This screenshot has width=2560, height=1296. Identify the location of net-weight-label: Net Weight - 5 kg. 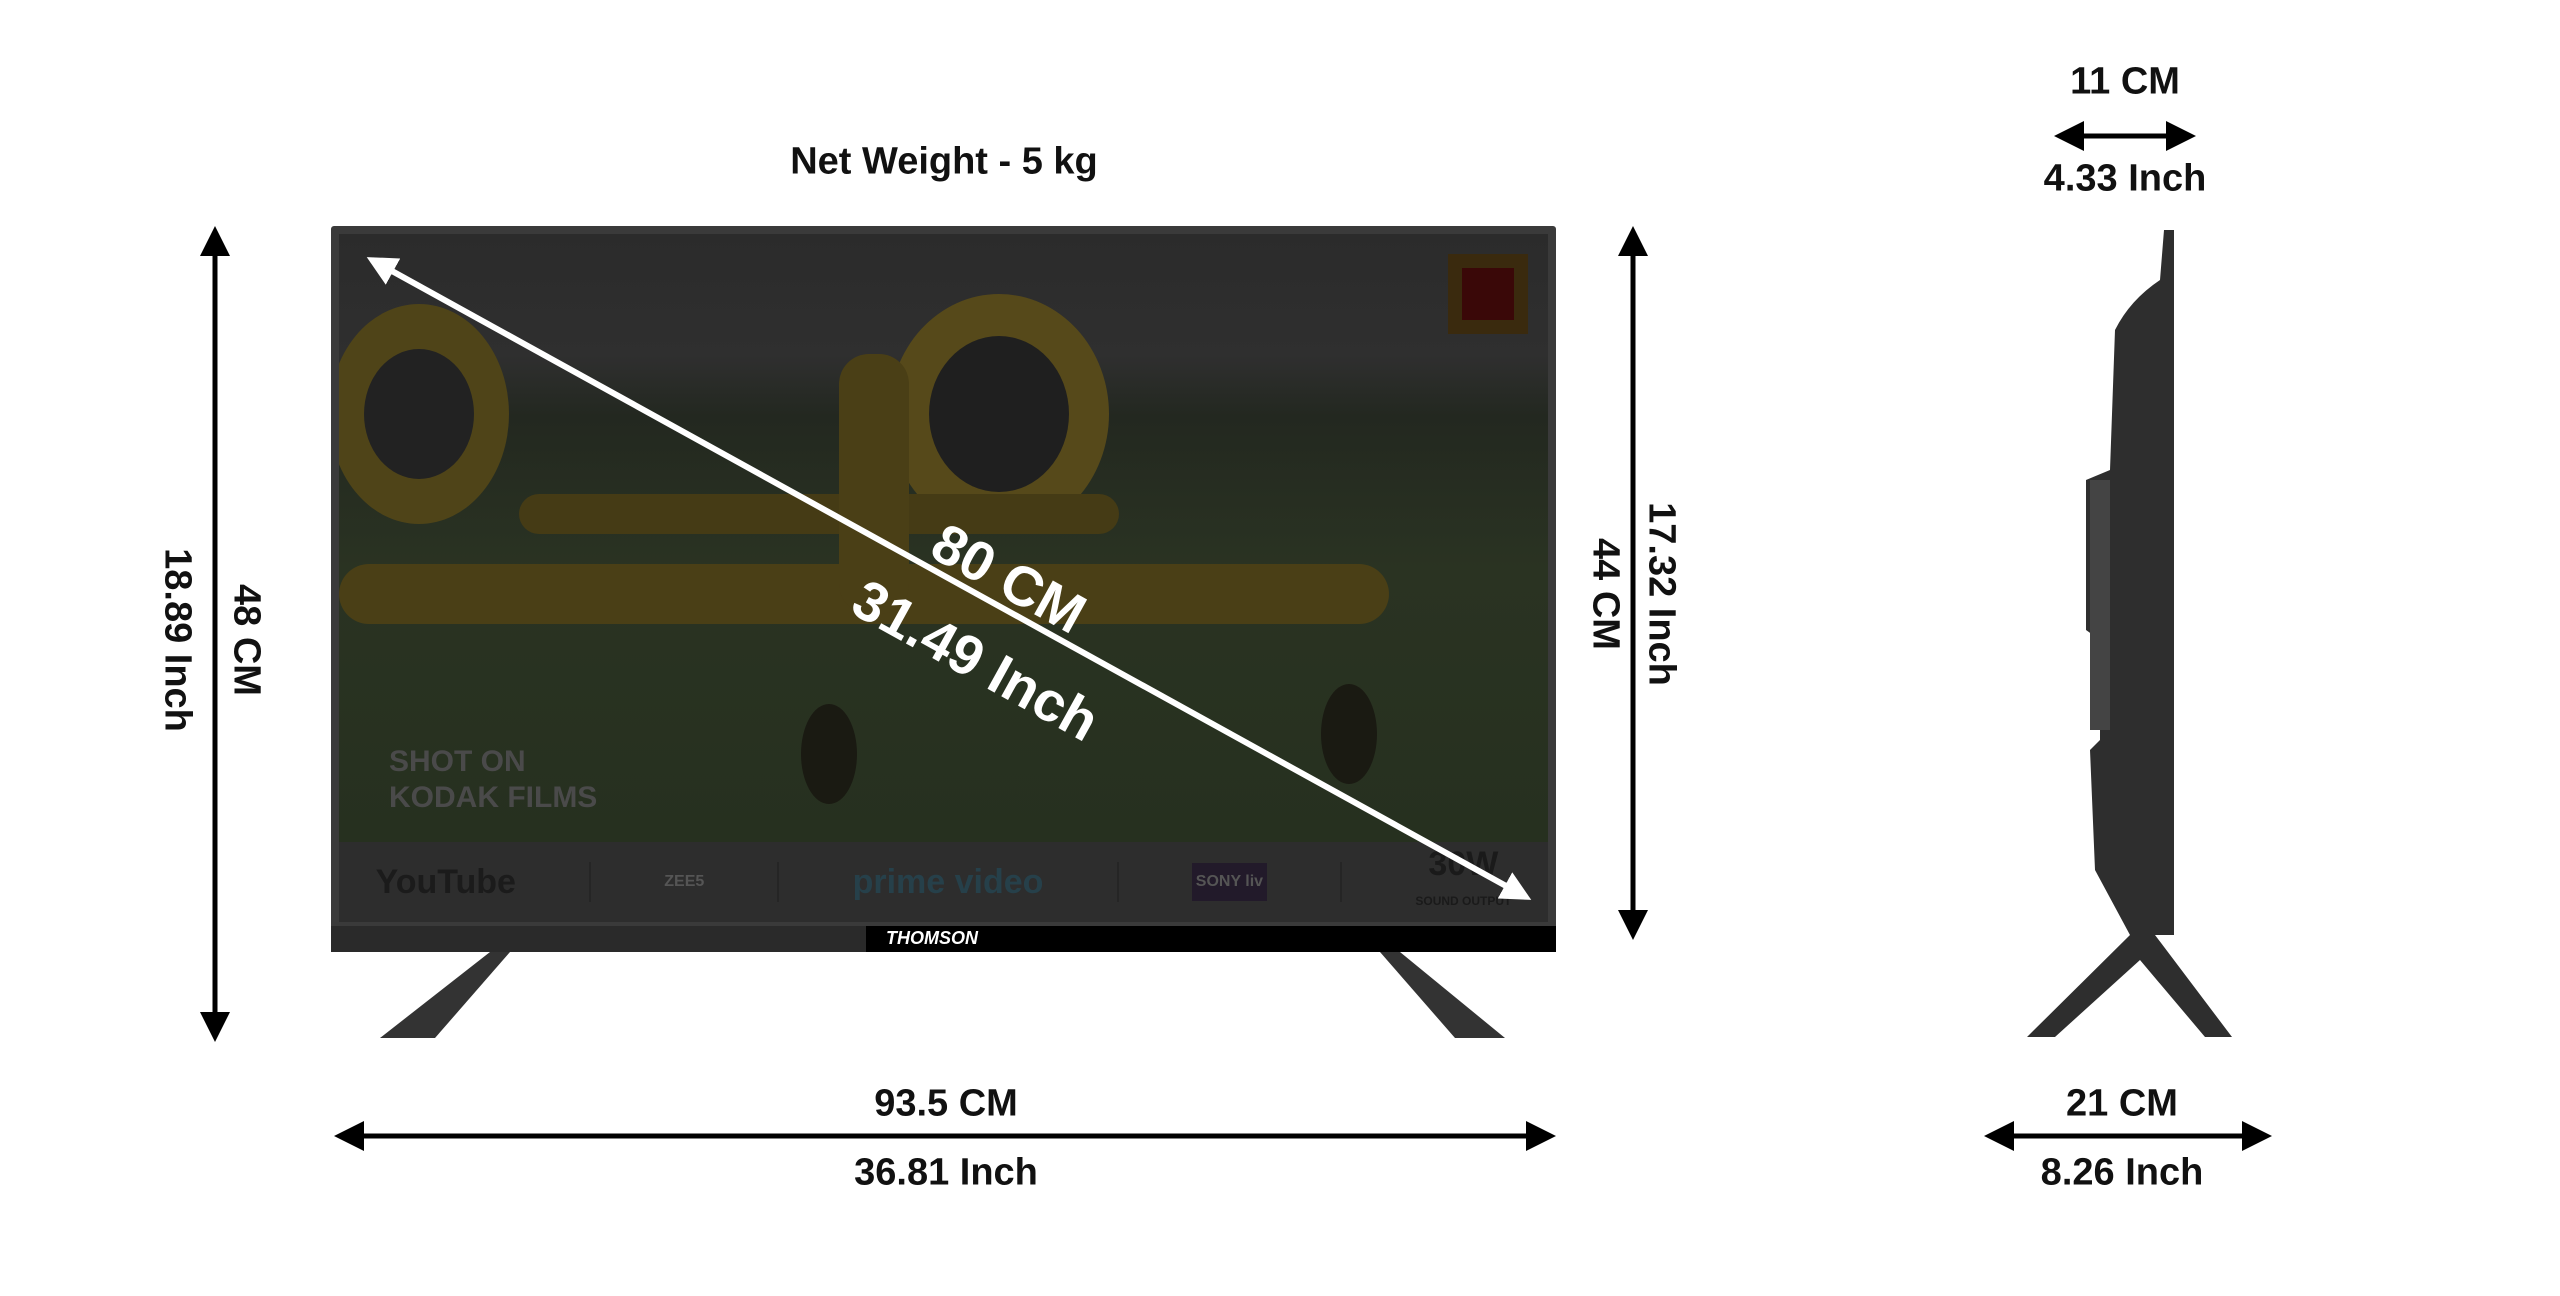
(944, 161).